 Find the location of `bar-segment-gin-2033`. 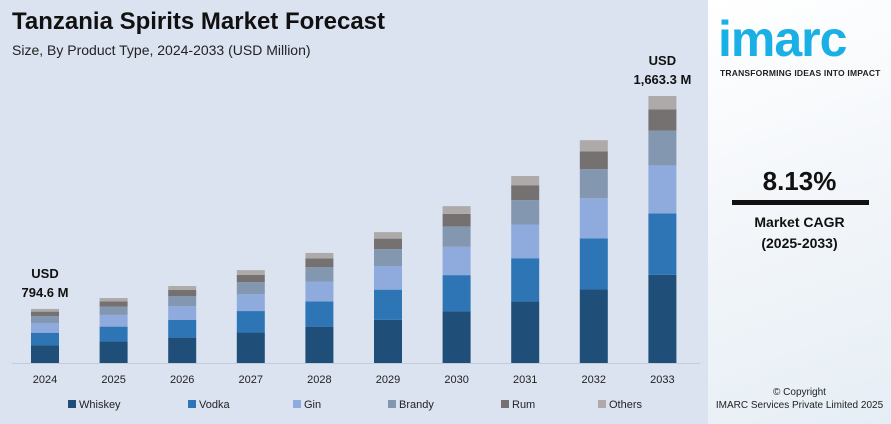

bar-segment-gin-2033 is located at coordinates (662, 189).